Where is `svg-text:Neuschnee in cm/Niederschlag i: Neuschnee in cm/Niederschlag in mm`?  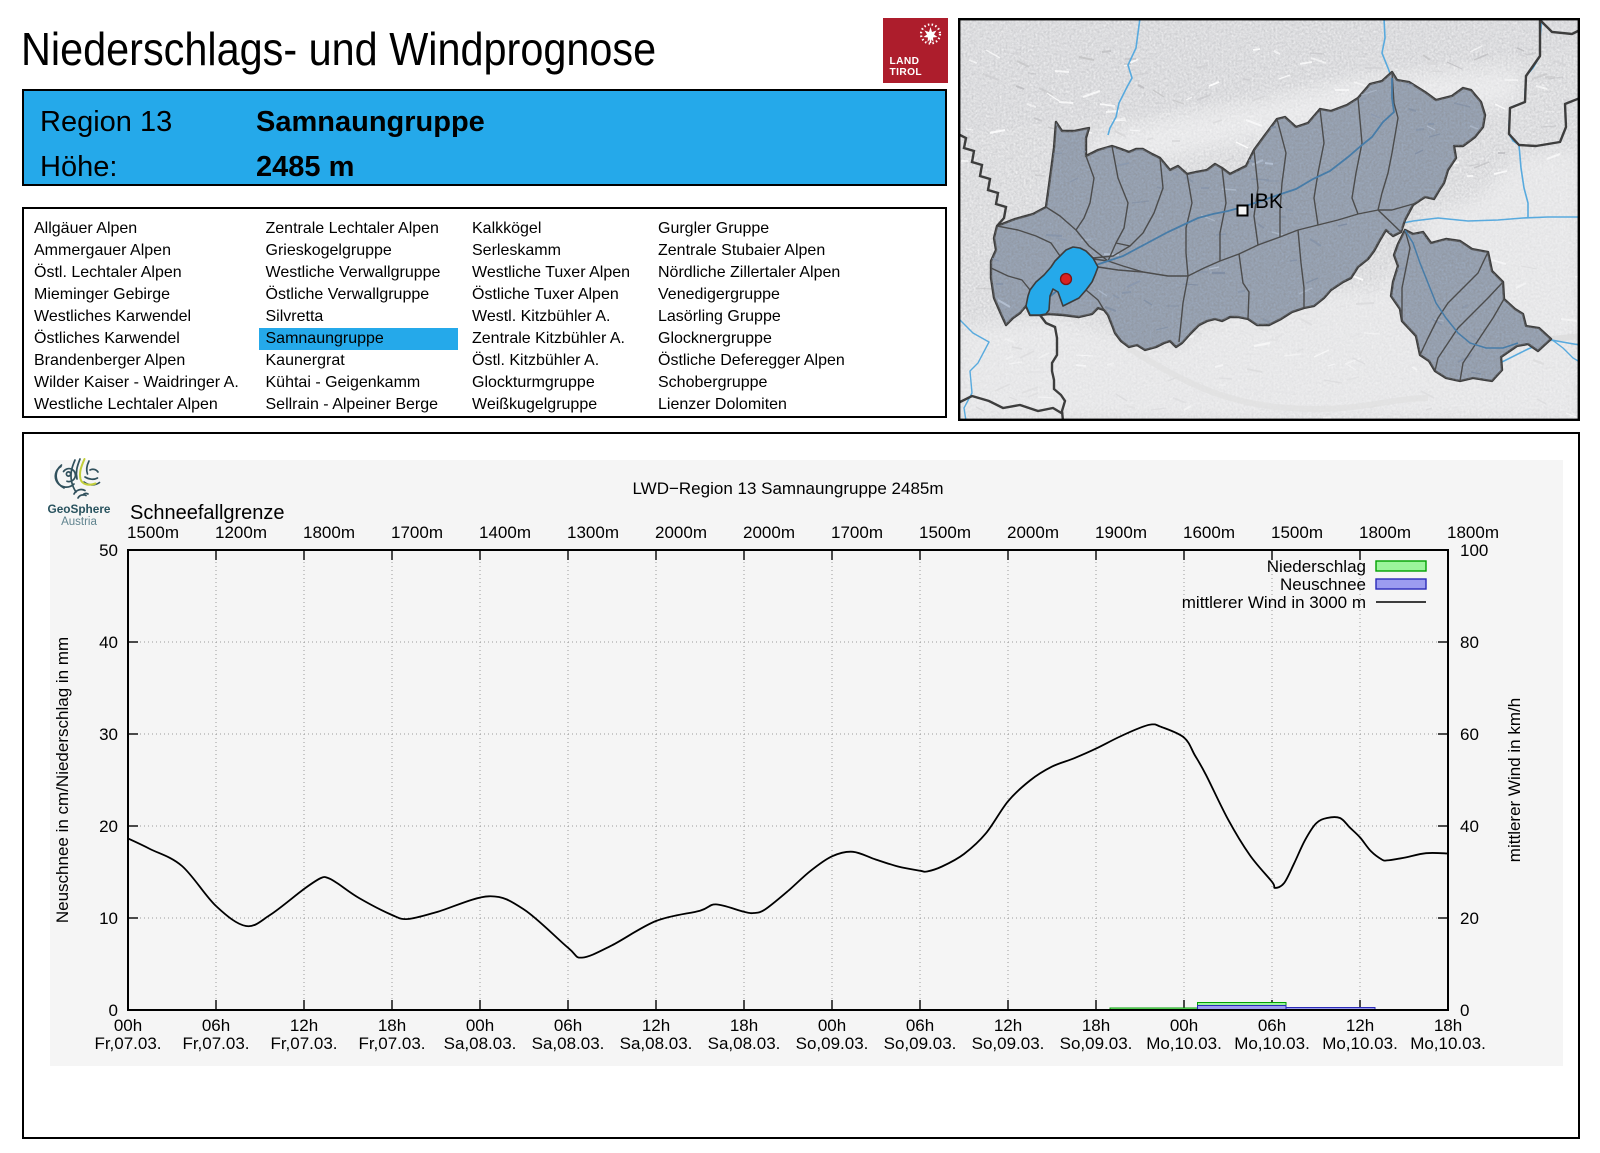 svg-text:Neuschnee in cm/Niederschlag i: Neuschnee in cm/Niederschlag in mm is located at coordinates (62, 780).